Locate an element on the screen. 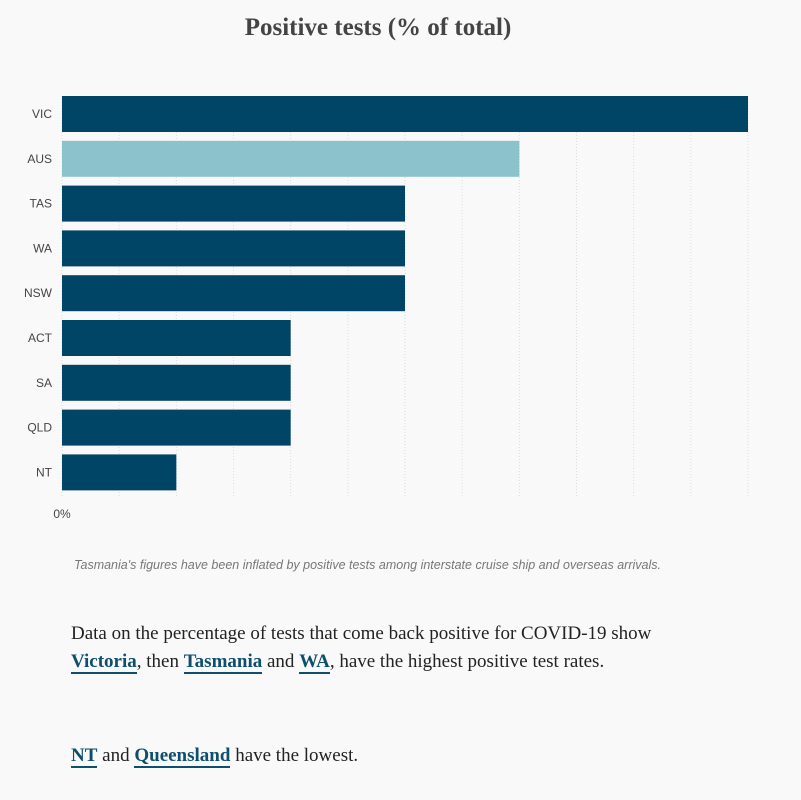  bar-act is located at coordinates (176, 338).